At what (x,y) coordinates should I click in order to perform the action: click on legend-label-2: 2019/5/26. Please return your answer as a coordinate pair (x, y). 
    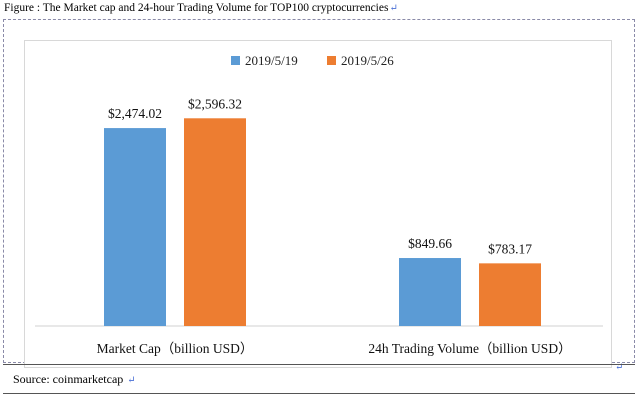
    Looking at the image, I should click on (367, 60).